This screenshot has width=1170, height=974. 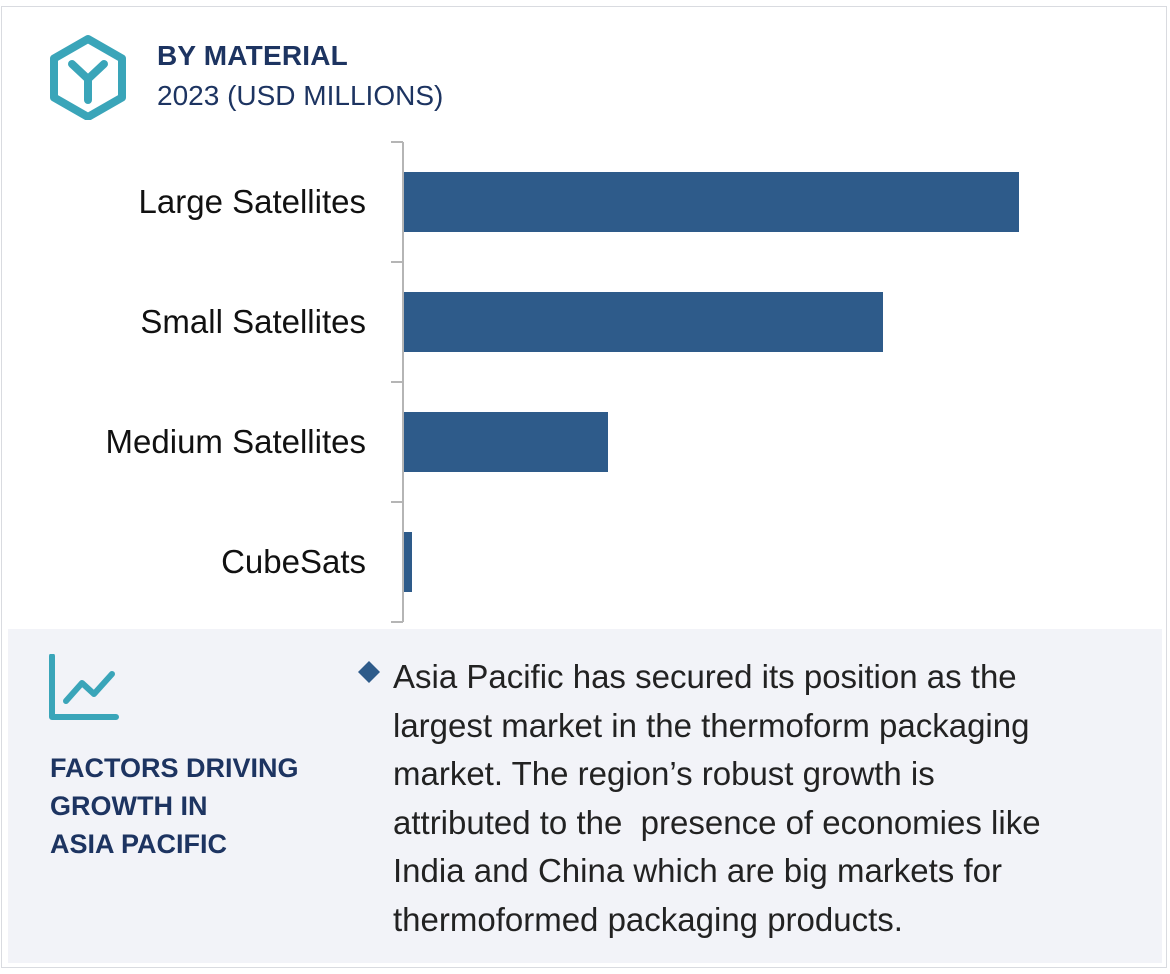 What do you see at coordinates (300, 95) in the screenshot?
I see `chart-subtitle: 2023 (USD MILLIONS)` at bounding box center [300, 95].